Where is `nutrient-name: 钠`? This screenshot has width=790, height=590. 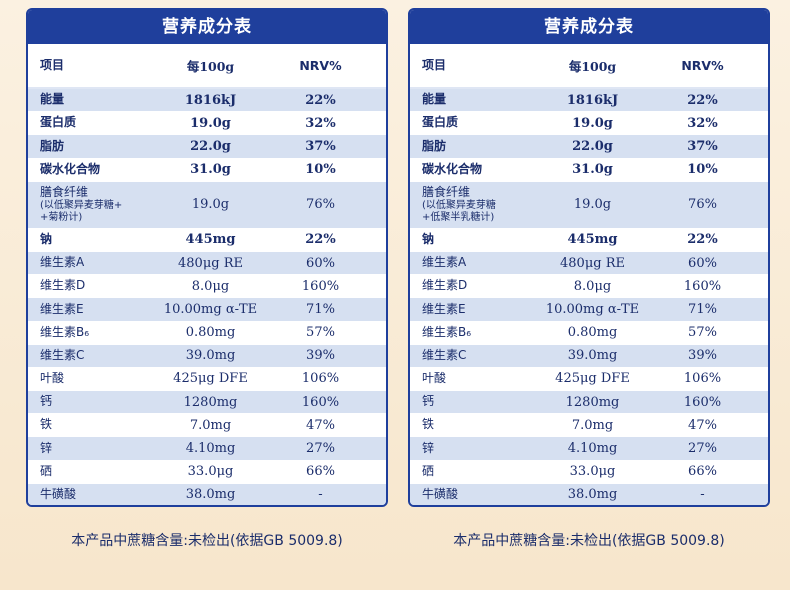 nutrient-name: 钠 is located at coordinates (470, 239).